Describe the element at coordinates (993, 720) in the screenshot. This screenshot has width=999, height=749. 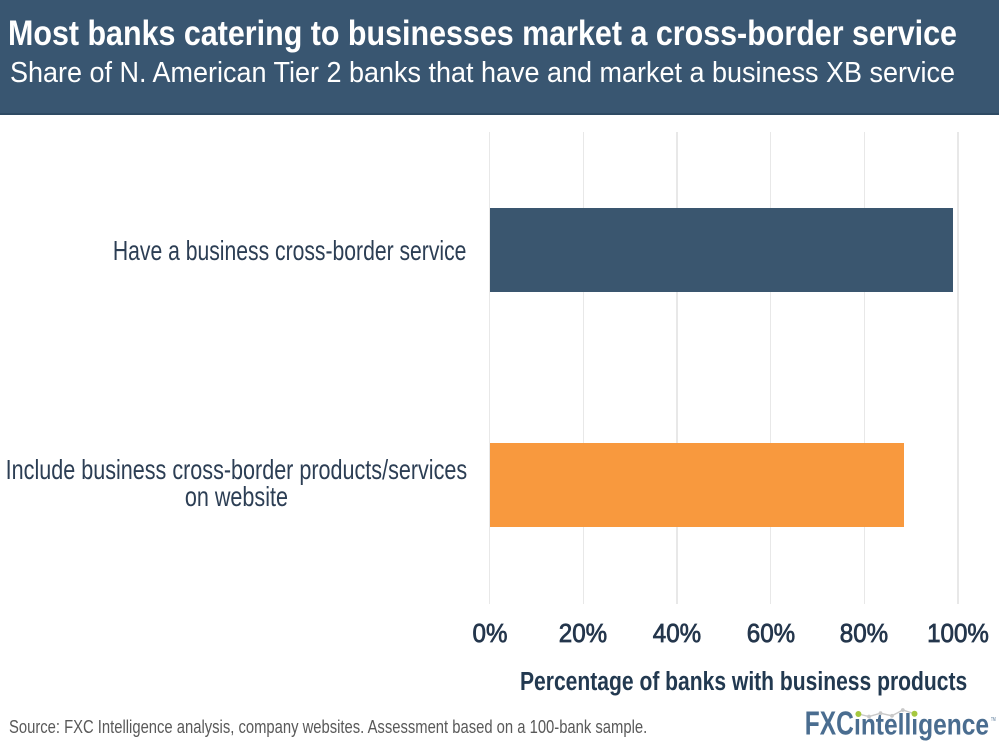
I see `svg-text: TM` at that location.